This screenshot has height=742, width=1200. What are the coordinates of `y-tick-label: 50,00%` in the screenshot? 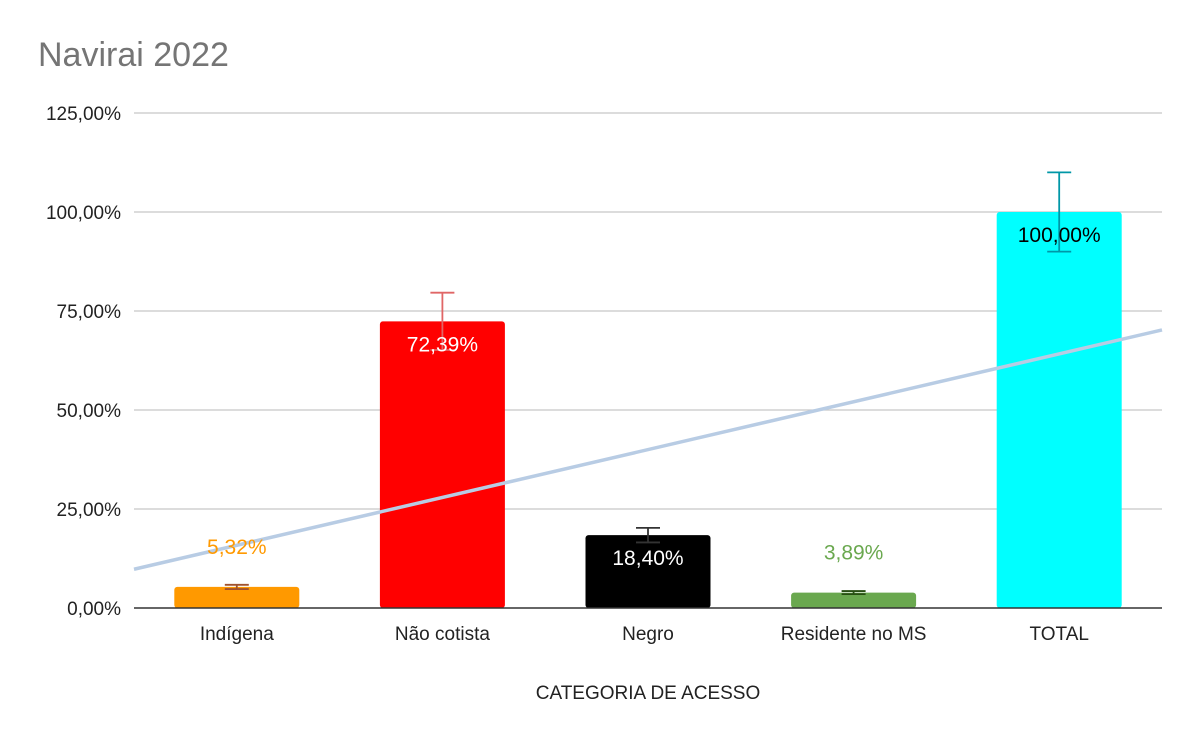 It's located at (89, 411).